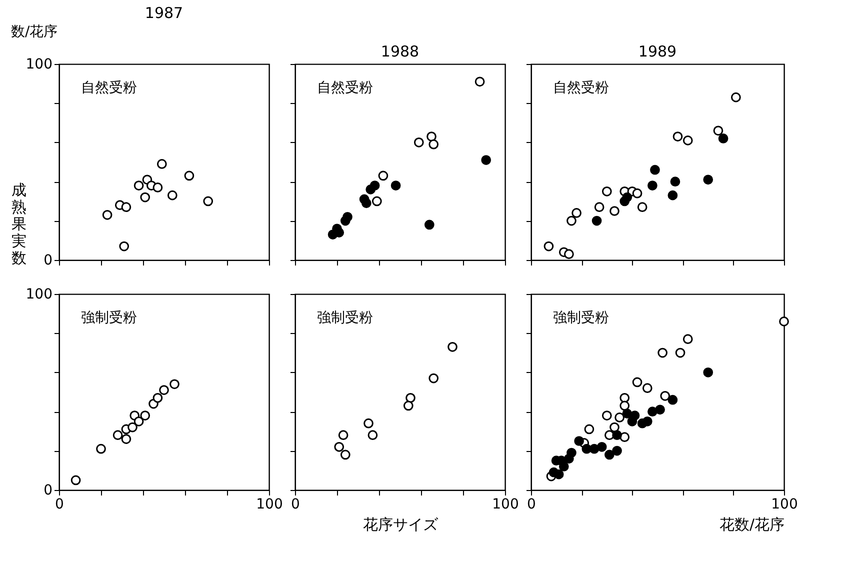  What do you see at coordinates (401, 525) in the screenshot?
I see `x-axis-title: 花序サイズ` at bounding box center [401, 525].